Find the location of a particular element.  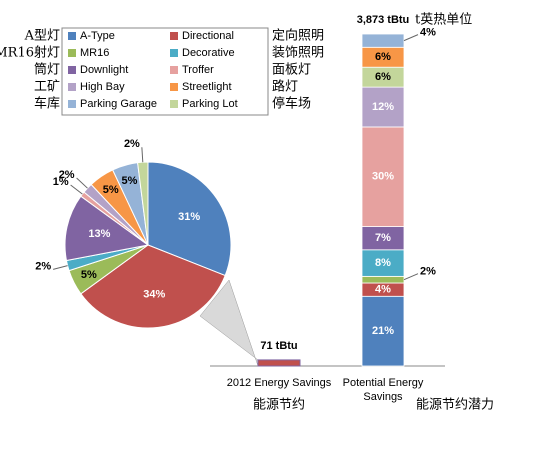

slice-label: 13% is located at coordinates (99, 234).